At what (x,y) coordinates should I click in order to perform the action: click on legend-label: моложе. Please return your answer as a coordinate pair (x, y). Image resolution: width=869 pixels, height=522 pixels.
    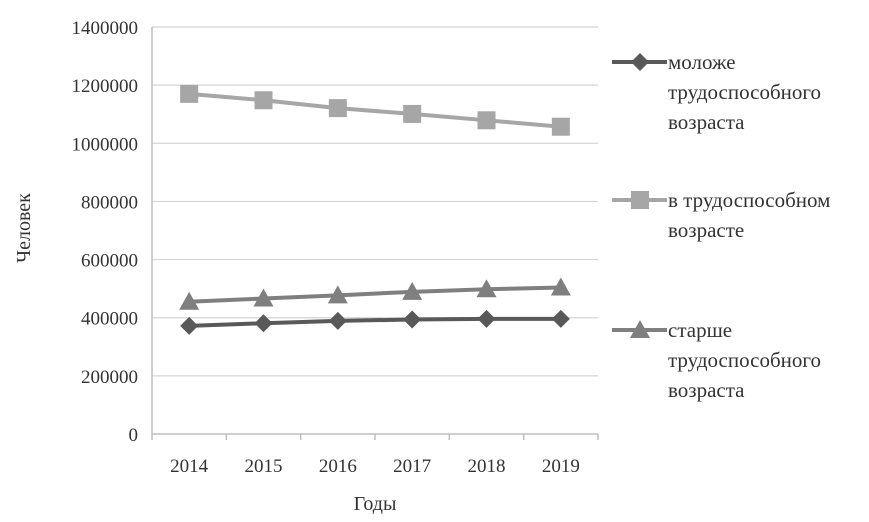
    Looking at the image, I should click on (702, 62).